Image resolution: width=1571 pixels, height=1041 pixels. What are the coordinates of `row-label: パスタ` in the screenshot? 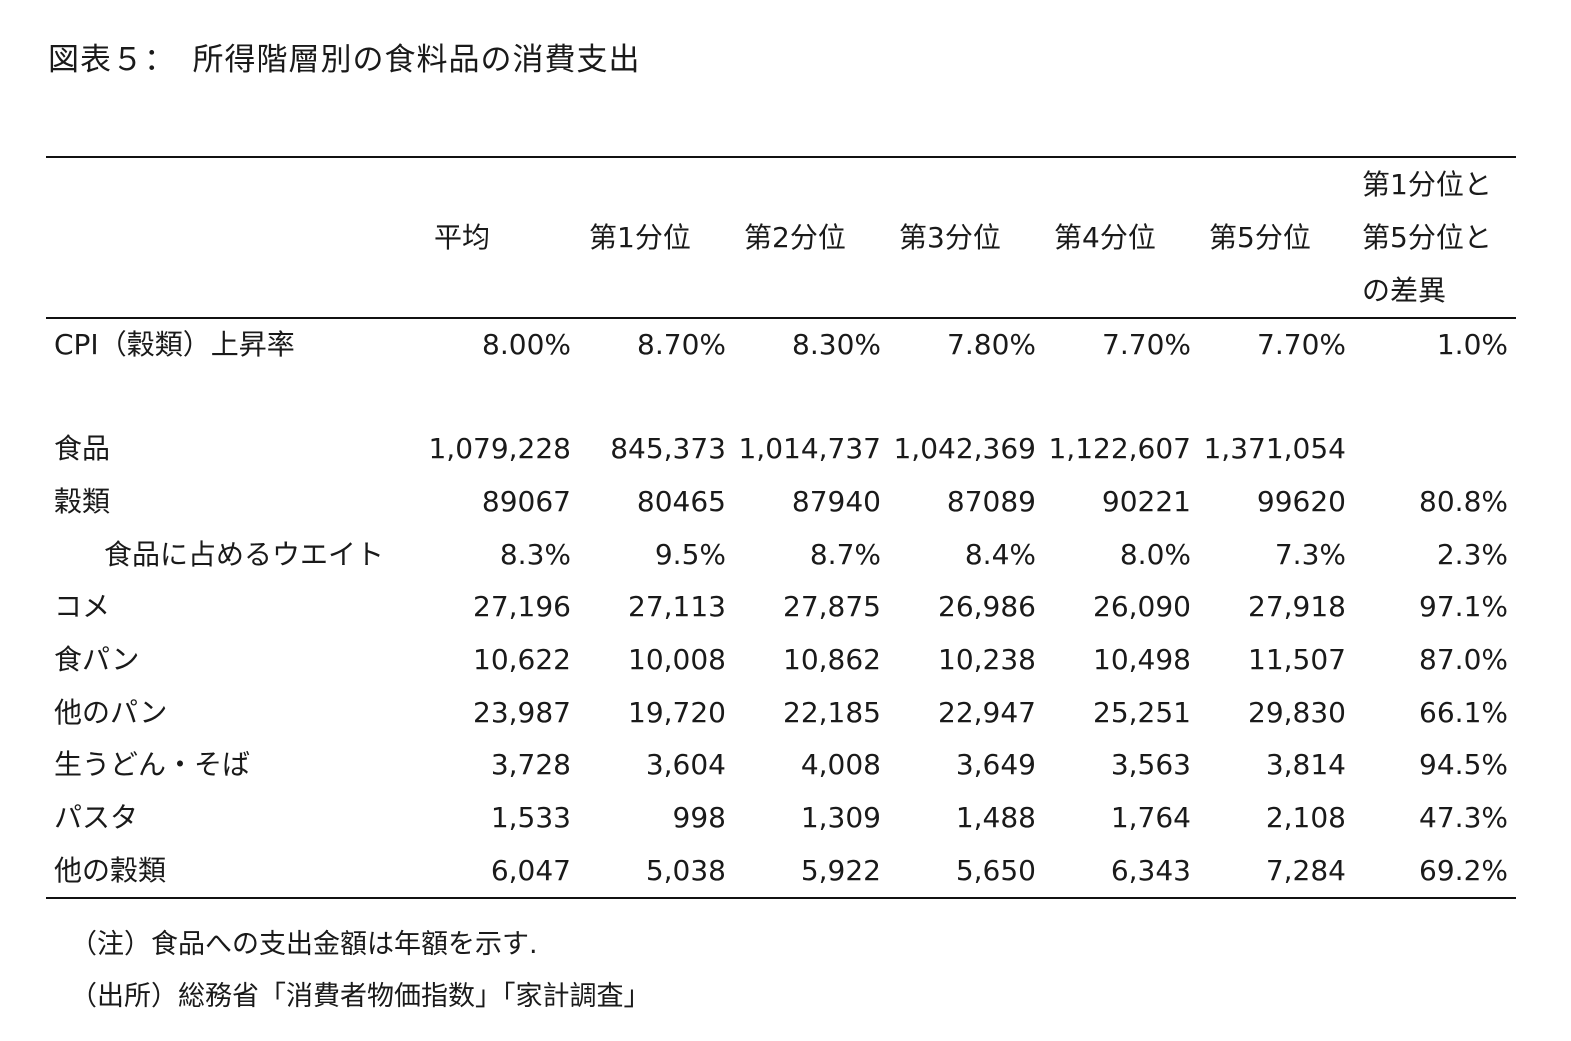 It's located at (96, 818).